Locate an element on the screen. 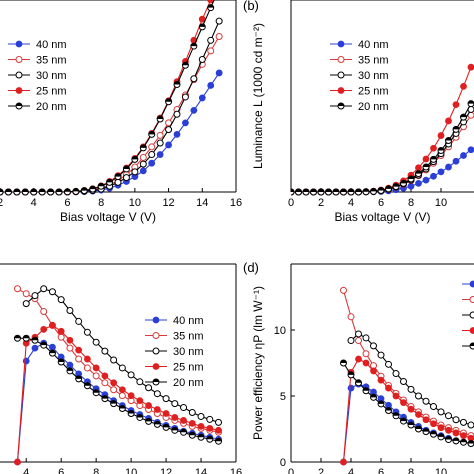 Image resolution: width=474 pixels, height=474 pixels. y-tick-label: 5 is located at coordinates (283, 397).